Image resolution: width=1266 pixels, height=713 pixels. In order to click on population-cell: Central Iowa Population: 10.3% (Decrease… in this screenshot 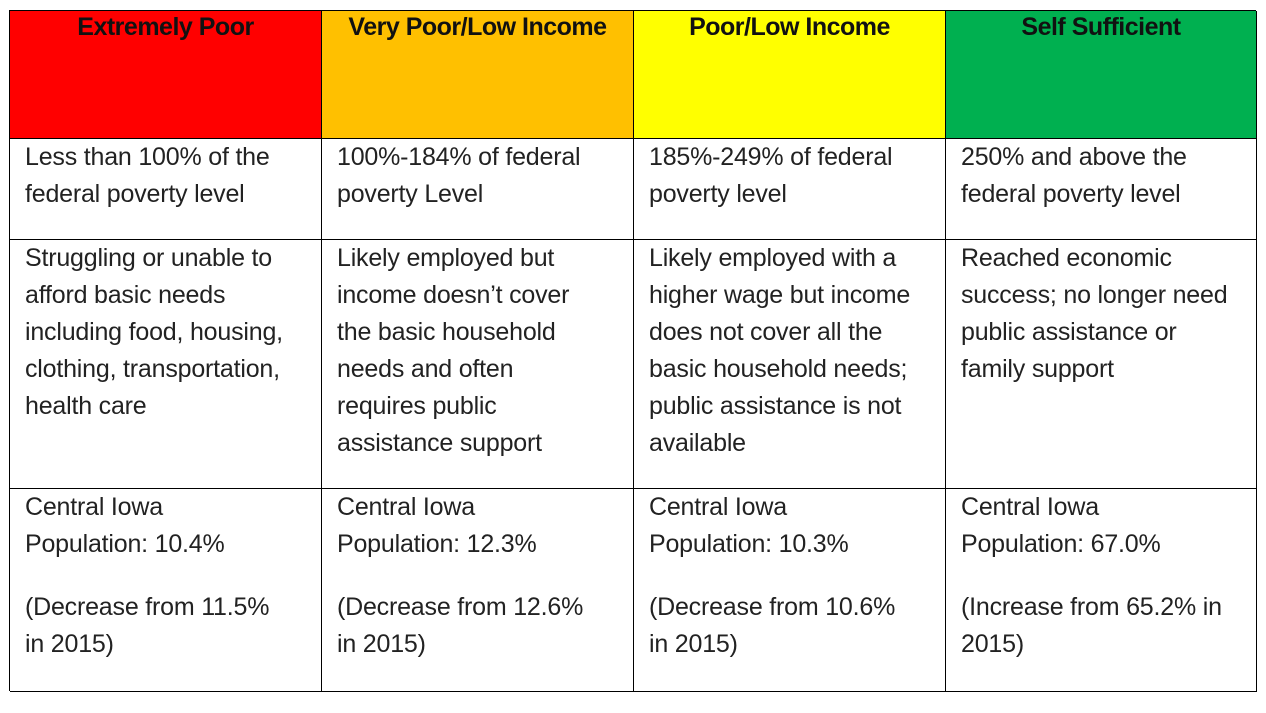, I will do `click(790, 590)`.